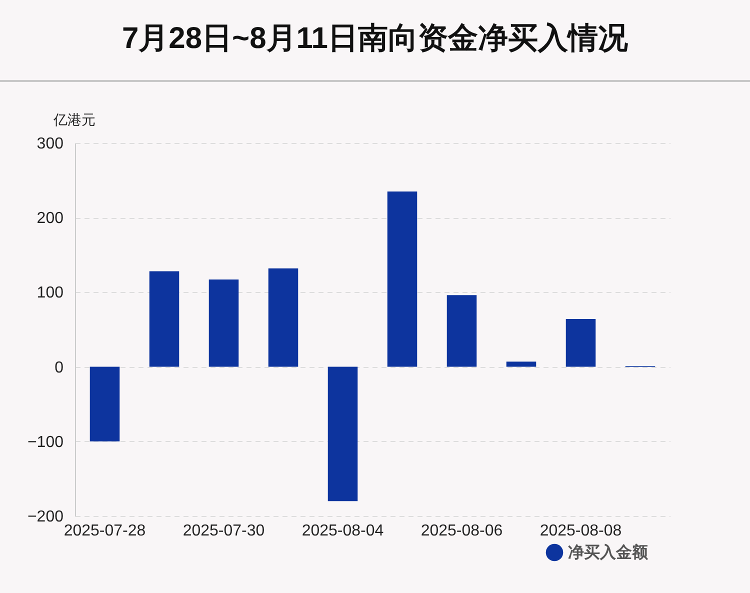 The image size is (750, 593). Describe the element at coordinates (461, 531) in the screenshot. I see `x-tick-label: 2025-08-06` at that location.